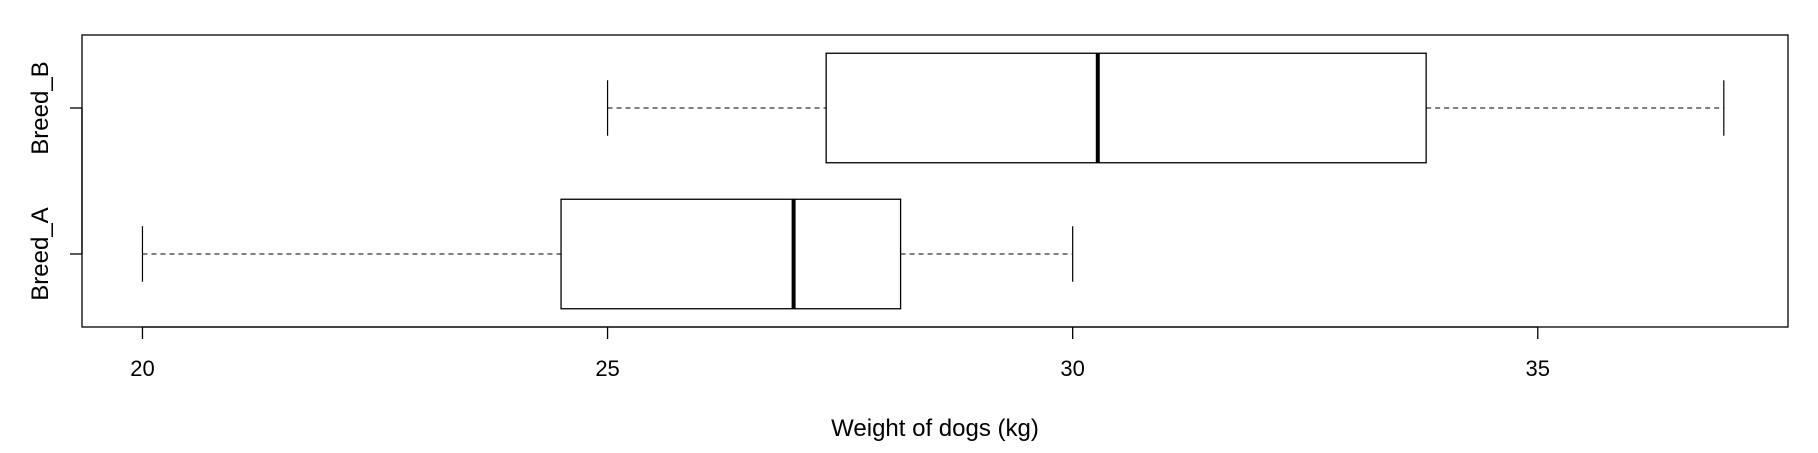  Describe the element at coordinates (1072, 368) in the screenshot. I see `x-tick-label: 30` at that location.